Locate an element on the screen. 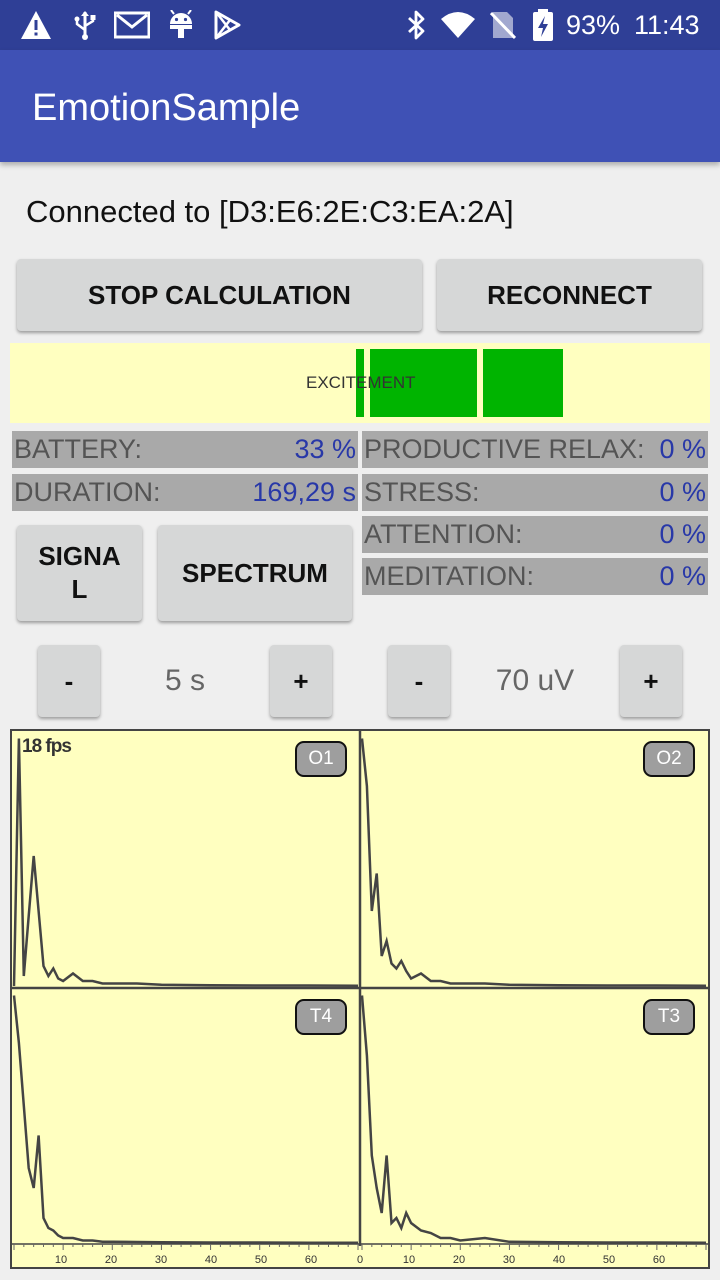 This screenshot has height=1280, width=720. x-axis-left: 10 20 30 40 50 60 is located at coordinates (186, 1256).